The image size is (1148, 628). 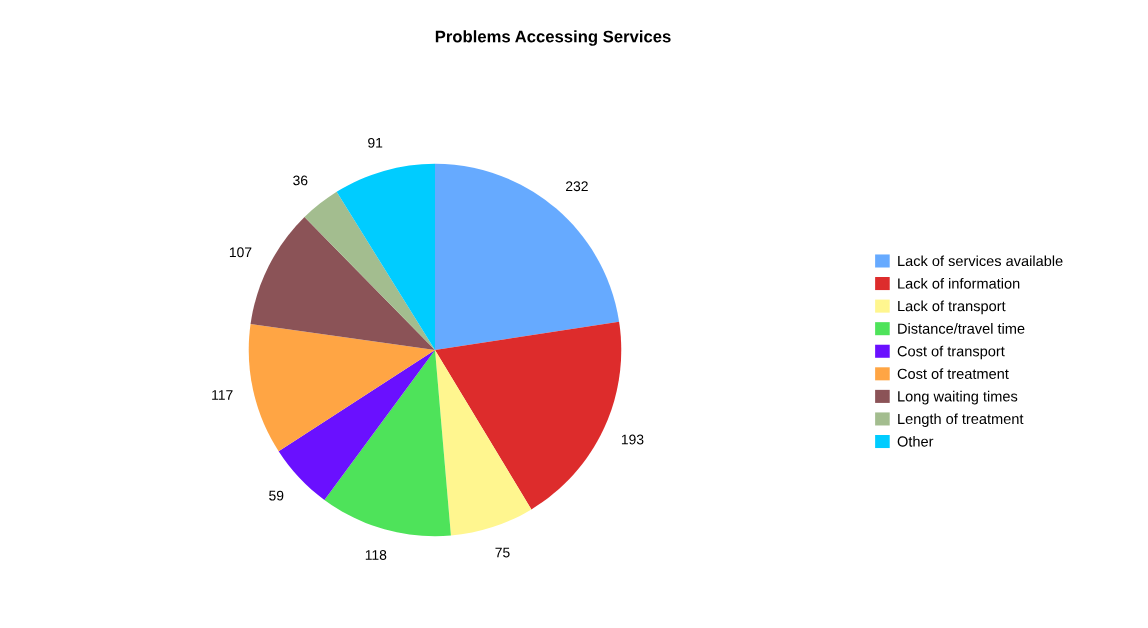 What do you see at coordinates (915, 441) in the screenshot?
I see `legend-label: Other` at bounding box center [915, 441].